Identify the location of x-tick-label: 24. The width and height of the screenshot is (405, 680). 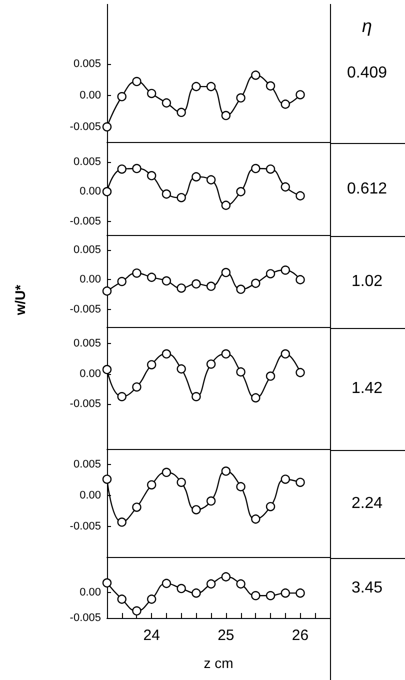
(151, 635).